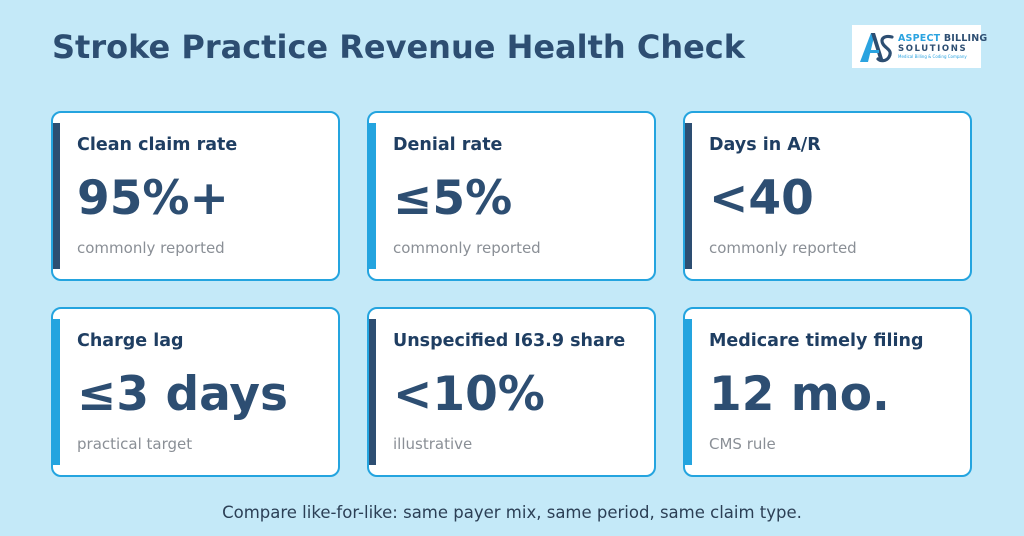  What do you see at coordinates (877, 47) in the screenshot?
I see `aspect-billing-logo-icon` at bounding box center [877, 47].